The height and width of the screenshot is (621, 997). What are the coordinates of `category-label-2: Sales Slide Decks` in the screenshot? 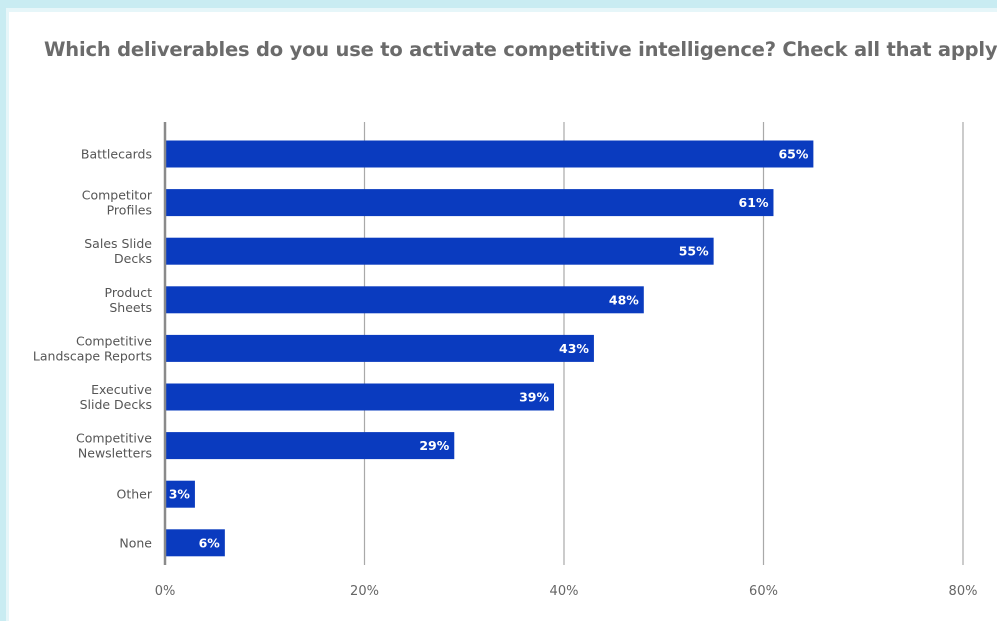 It's located at (118, 251).